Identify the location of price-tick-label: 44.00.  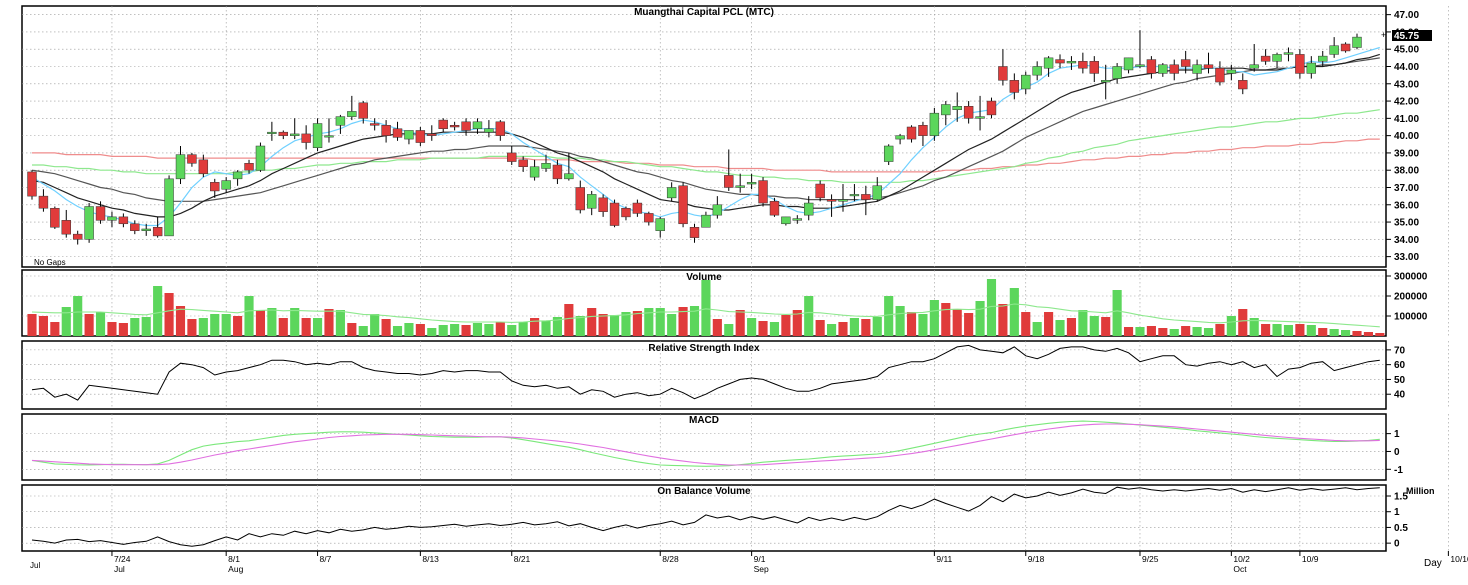
(1406, 67).